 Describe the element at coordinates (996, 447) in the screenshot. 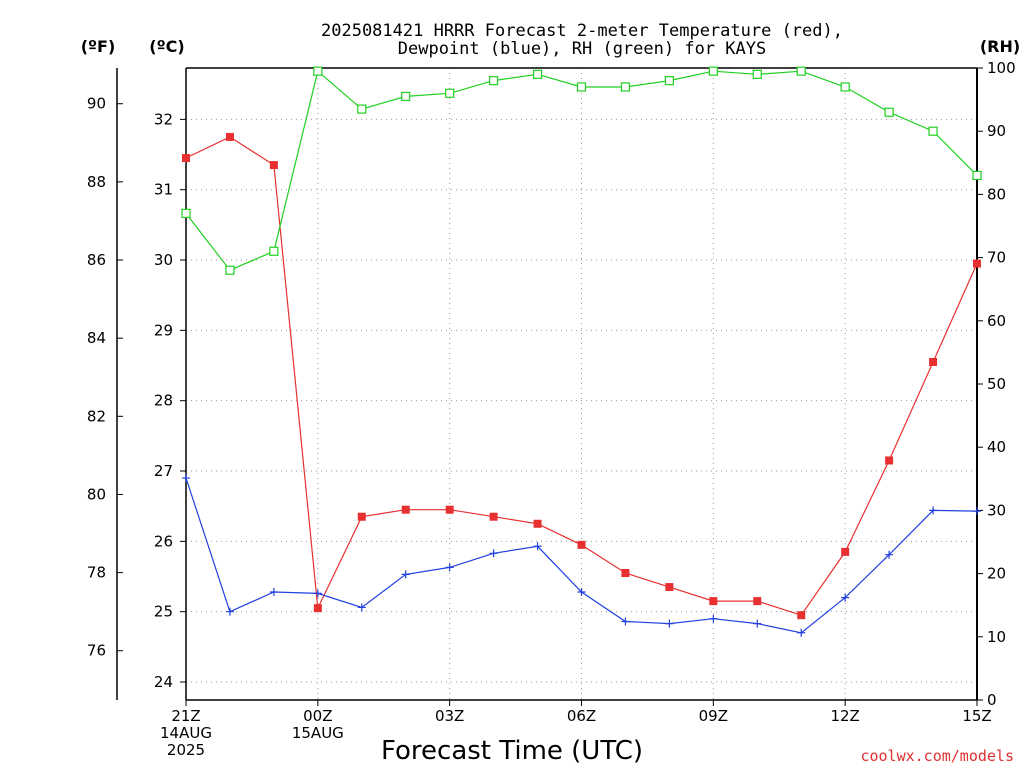

I see `rh-tick-label: 40` at that location.